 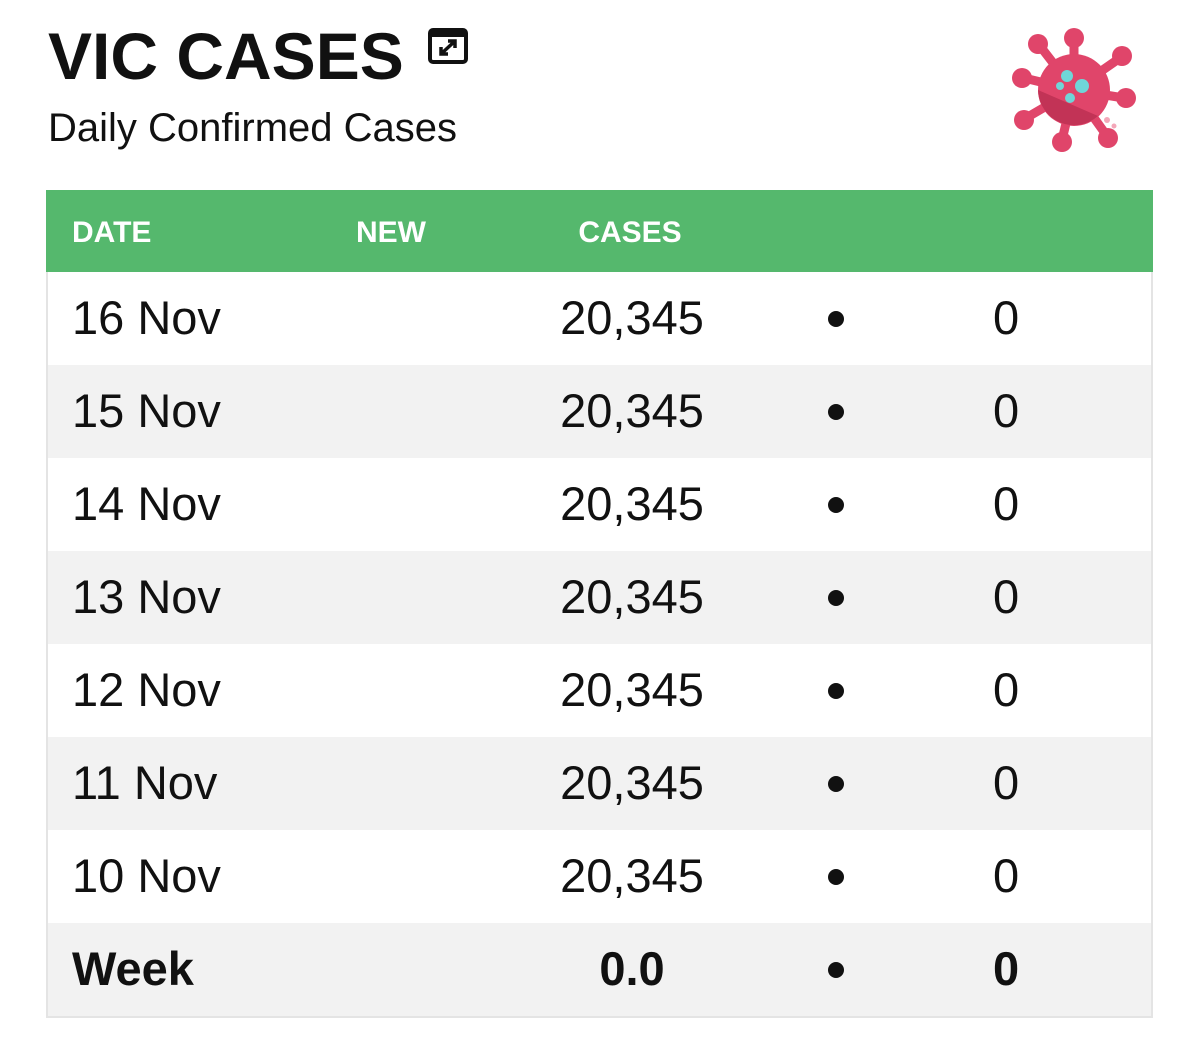 I want to click on table-row: 16 Nov 20,345 0, so click(x=546, y=317).